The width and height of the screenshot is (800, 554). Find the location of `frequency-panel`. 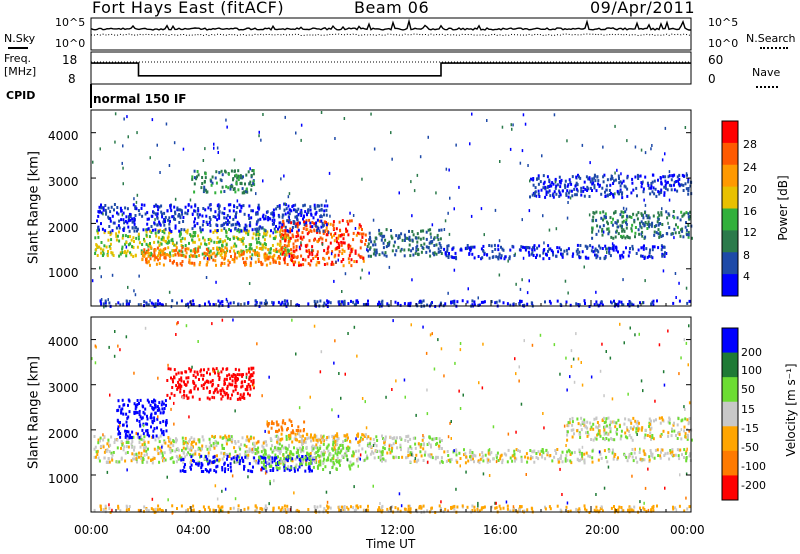

frequency-panel is located at coordinates (391, 69).